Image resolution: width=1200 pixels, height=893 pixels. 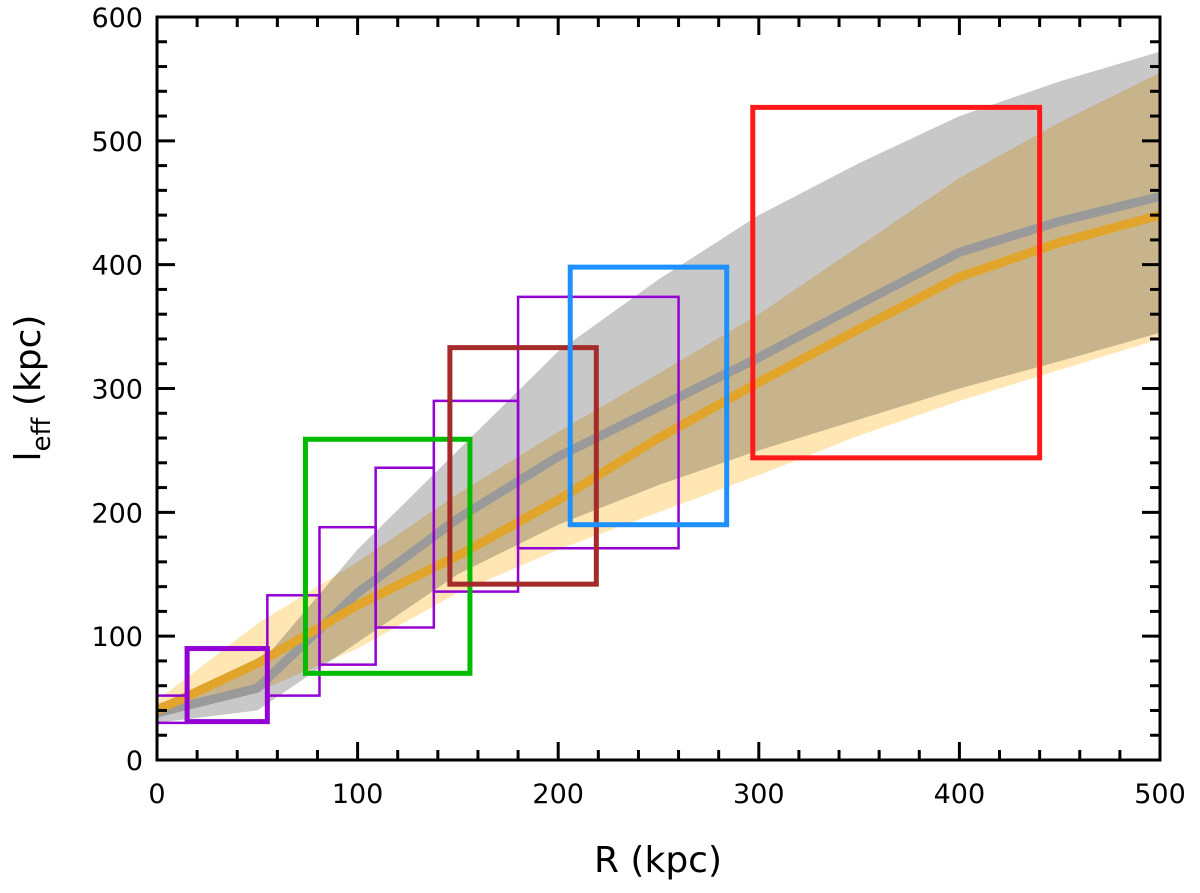 What do you see at coordinates (117, 513) in the screenshot?
I see `y-tick-label: 200` at bounding box center [117, 513].